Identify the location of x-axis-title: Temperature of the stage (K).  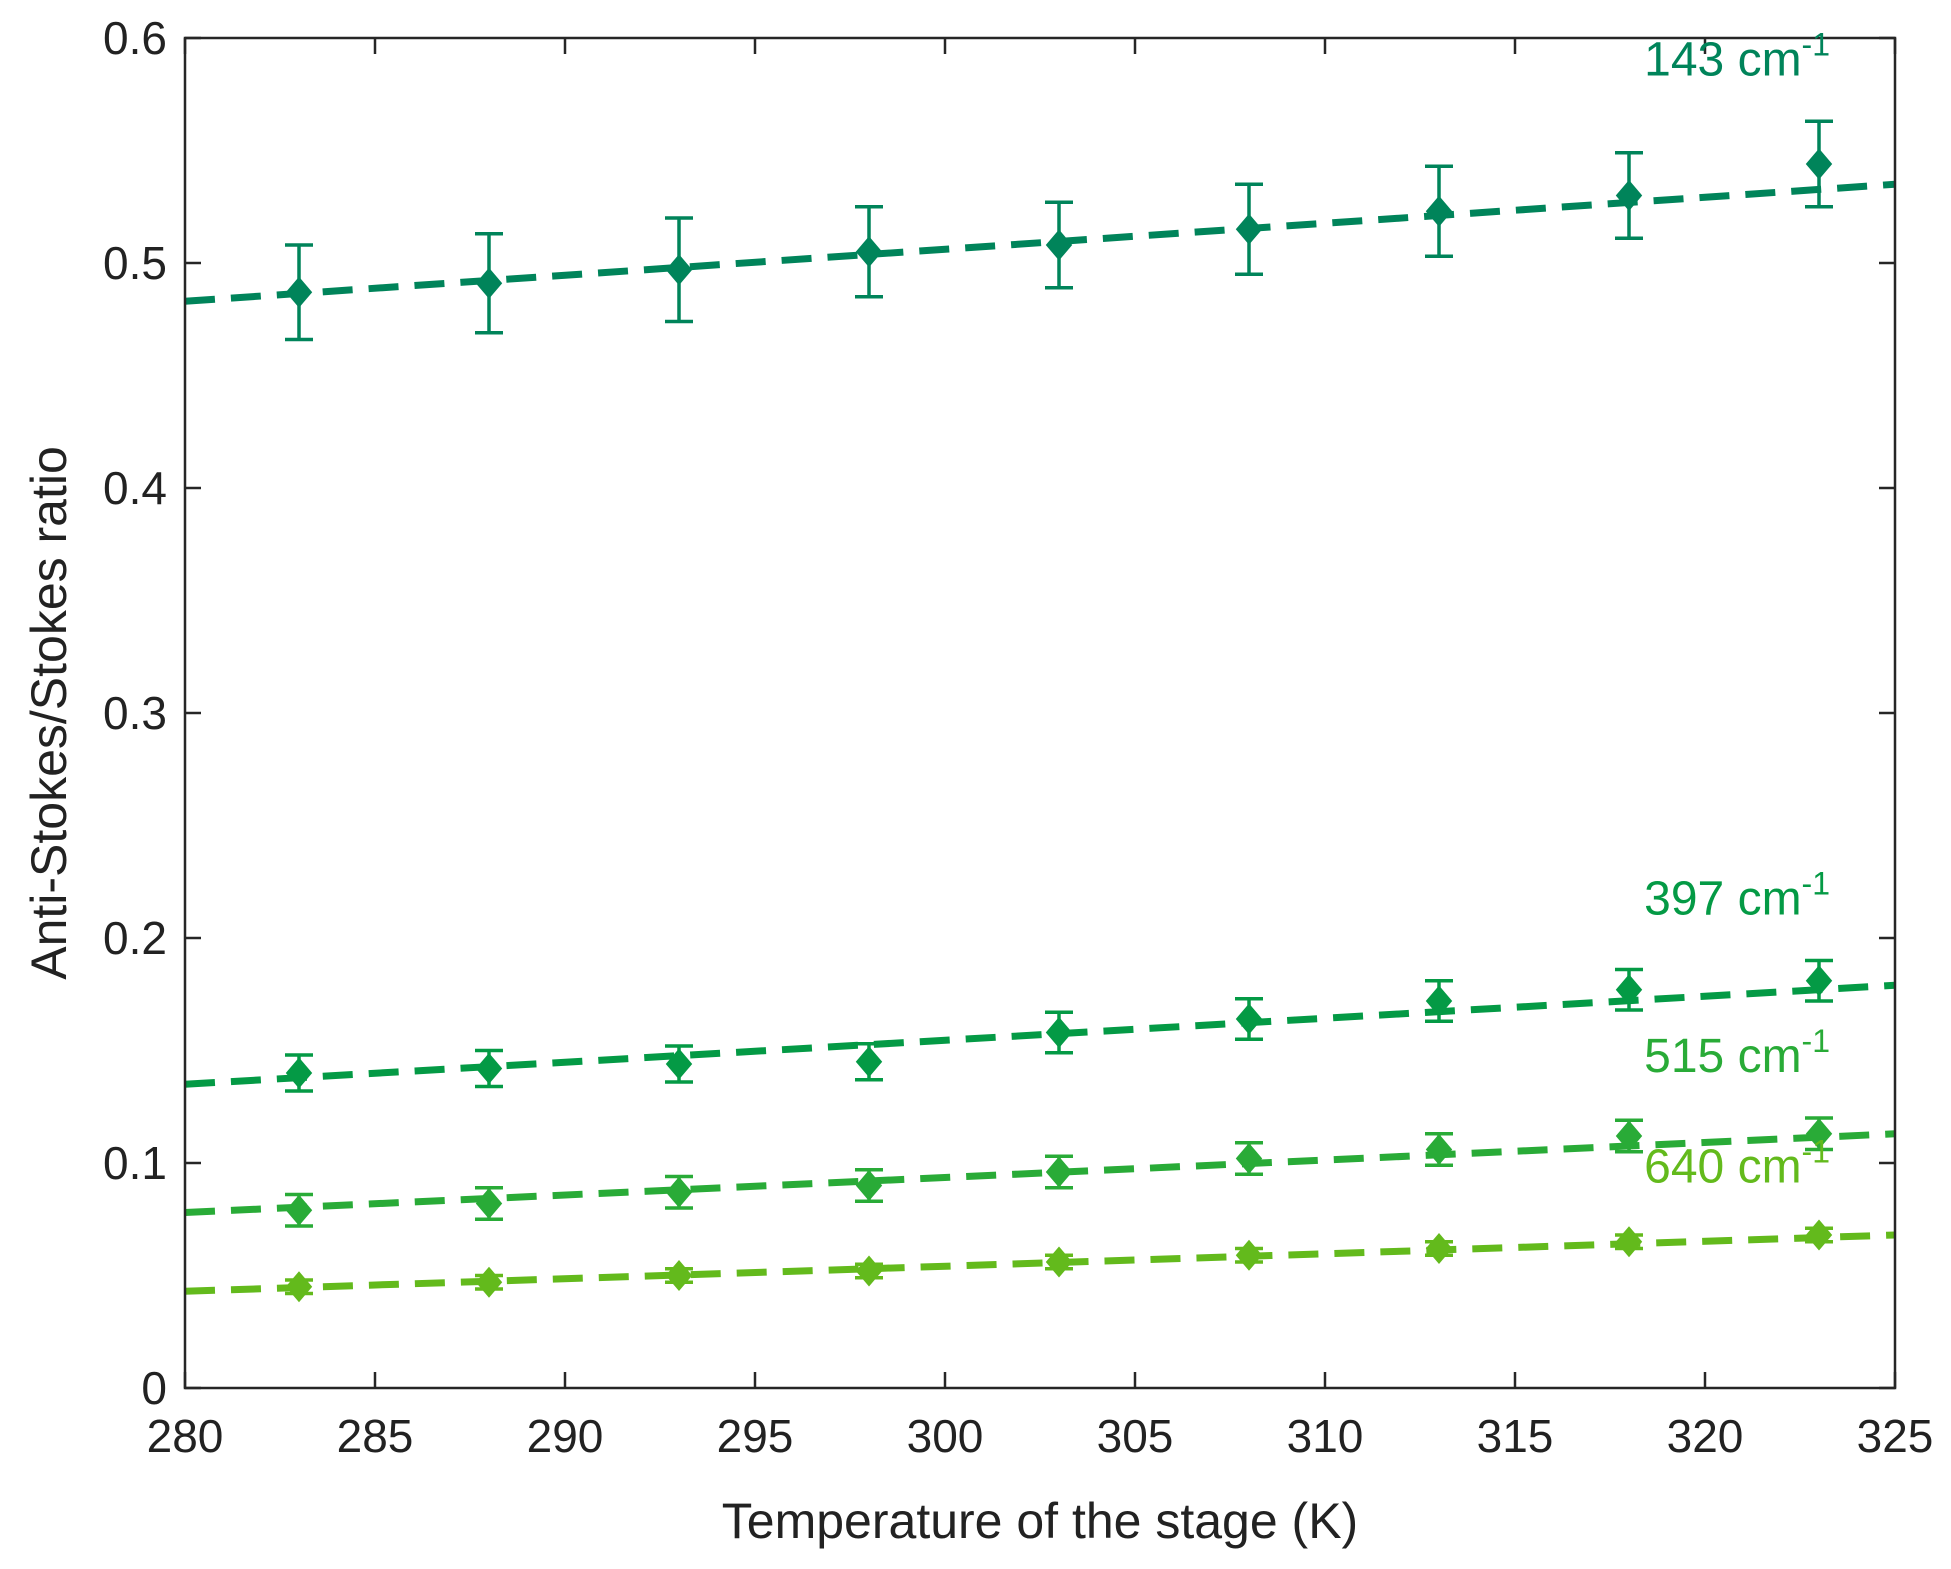
(1040, 1521).